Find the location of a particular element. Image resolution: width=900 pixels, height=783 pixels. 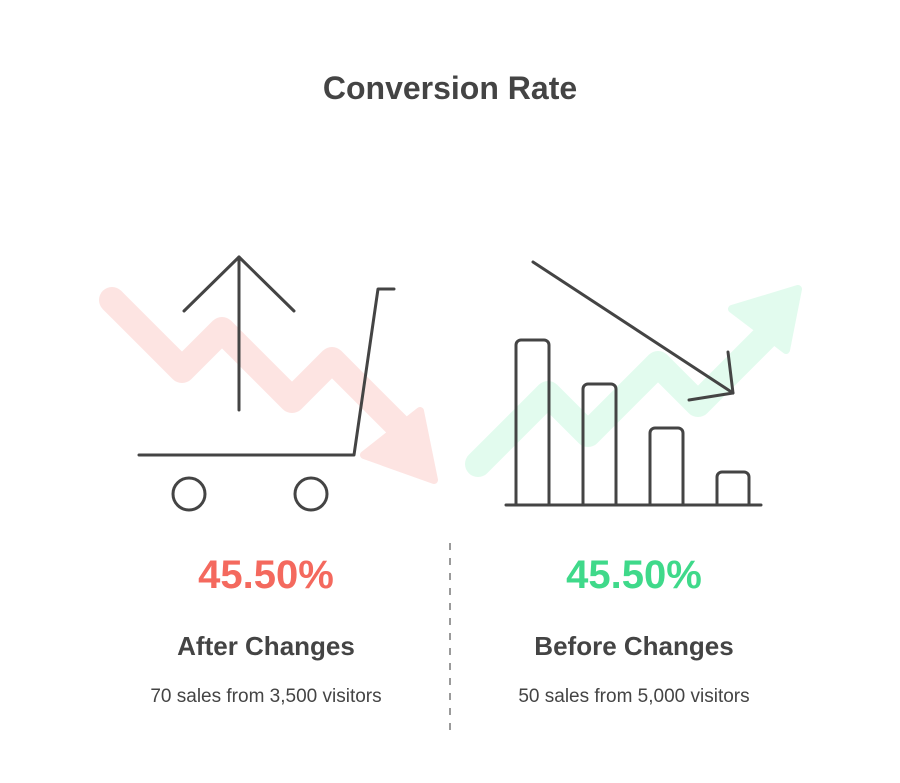

before-label: Before Changes is located at coordinates (634, 646).